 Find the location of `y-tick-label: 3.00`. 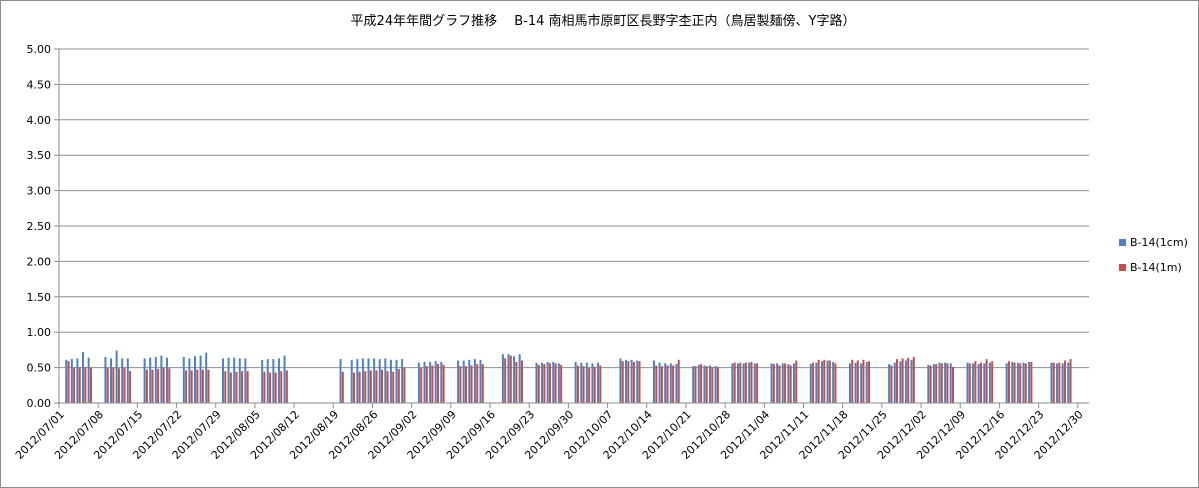

y-tick-label: 3.00 is located at coordinates (39, 191).